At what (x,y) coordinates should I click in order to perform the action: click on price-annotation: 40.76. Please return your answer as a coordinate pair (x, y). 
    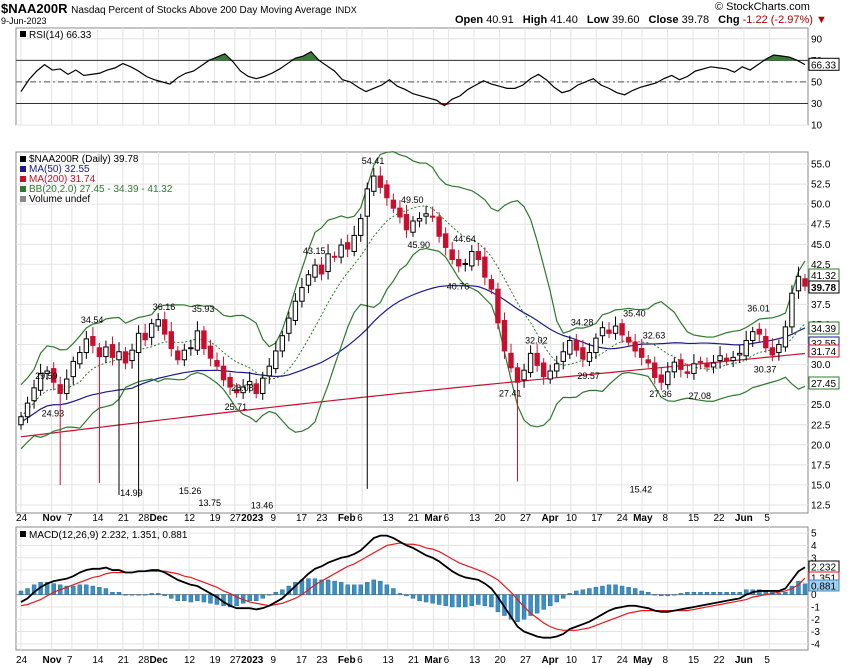
    Looking at the image, I should click on (458, 286).